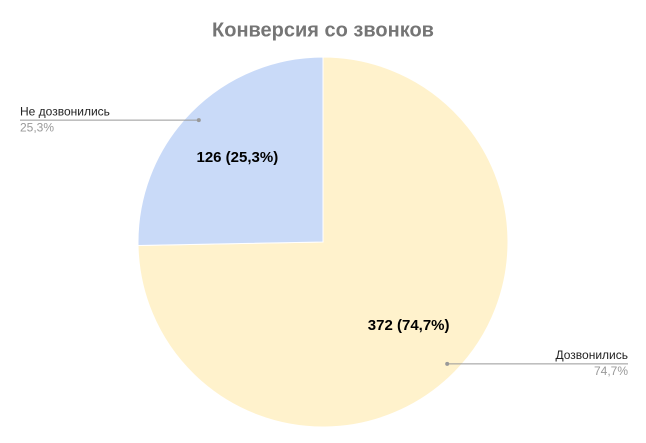 This screenshot has height=443, width=646. Describe the element at coordinates (37, 127) in the screenshot. I see `legend-percent: 25,3%` at that location.